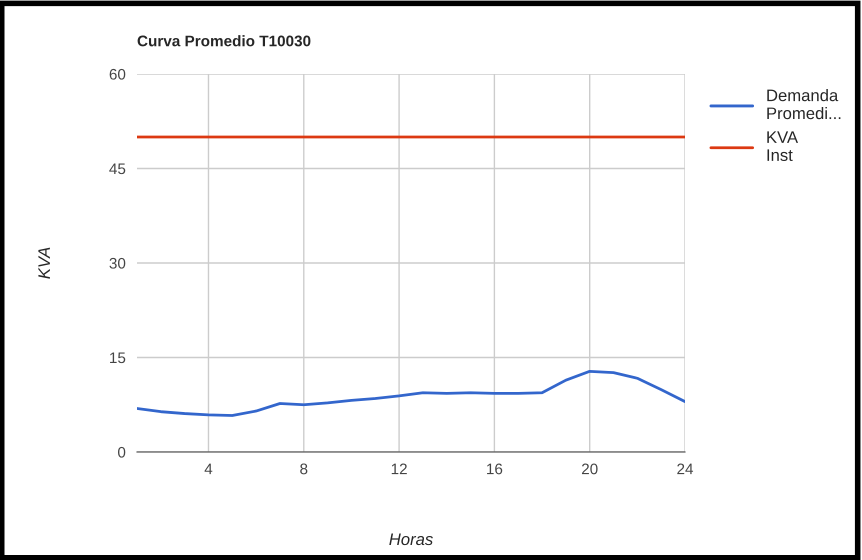 The width and height of the screenshot is (862, 560). Describe the element at coordinates (685, 469) in the screenshot. I see `x-tick-label: 24` at that location.